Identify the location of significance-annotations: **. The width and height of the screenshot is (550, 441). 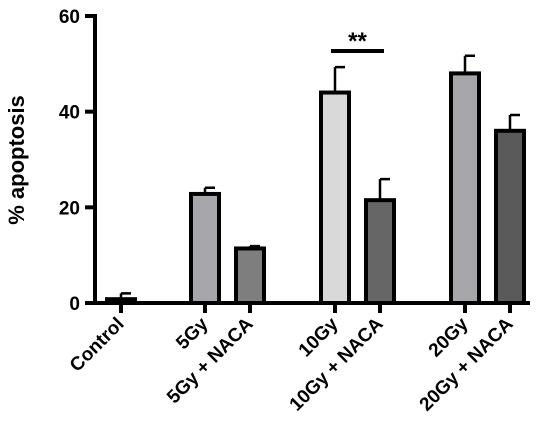
(357, 41).